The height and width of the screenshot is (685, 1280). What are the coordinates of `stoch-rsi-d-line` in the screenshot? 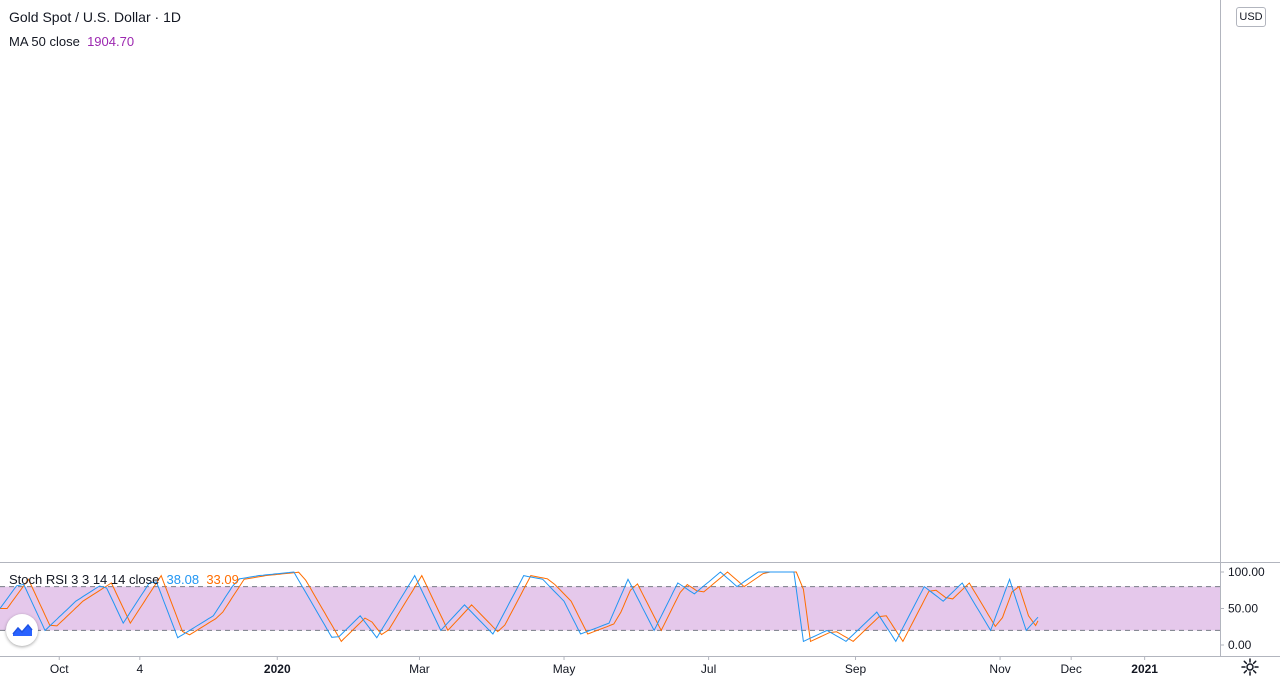 It's located at (519, 607).